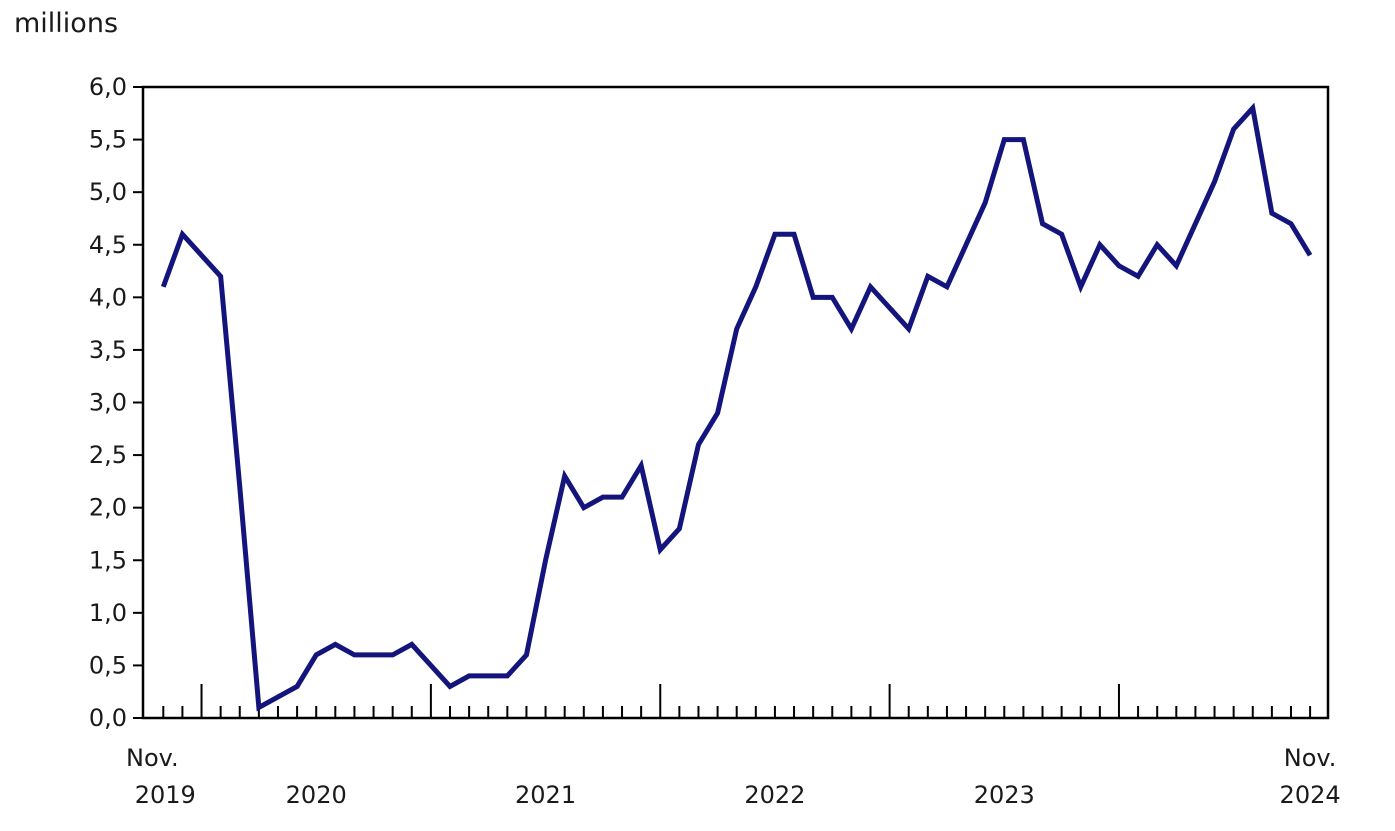 This screenshot has width=1395, height=831. Describe the element at coordinates (108, 455) in the screenshot. I see `y-axis-tick-label: 2,5` at that location.